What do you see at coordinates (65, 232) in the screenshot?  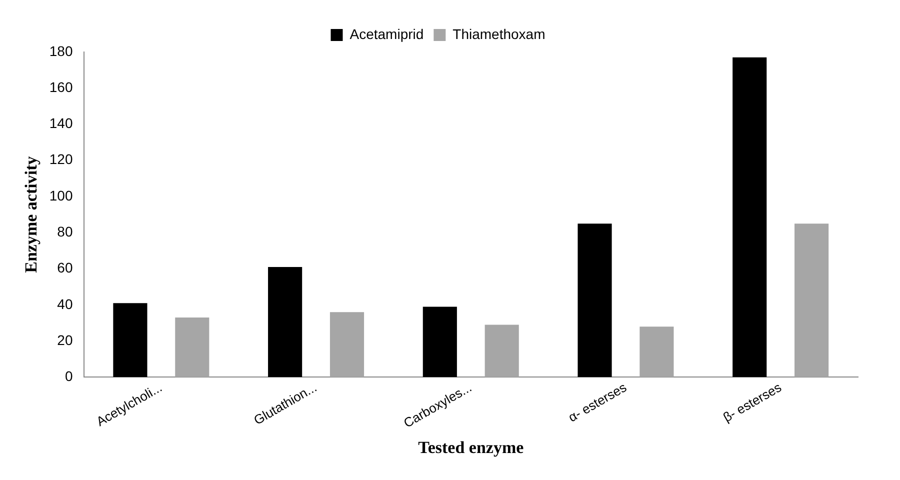 I see `y-tick-label: 80` at bounding box center [65, 232].